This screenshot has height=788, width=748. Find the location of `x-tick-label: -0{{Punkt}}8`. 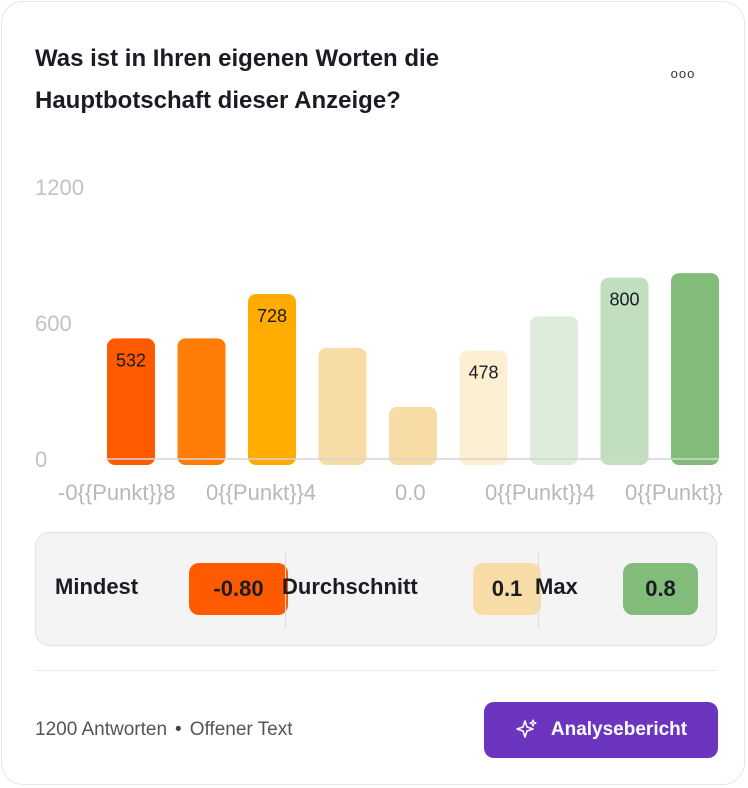

x-tick-label: -0{{Punkt}}8 is located at coordinates (116, 492).